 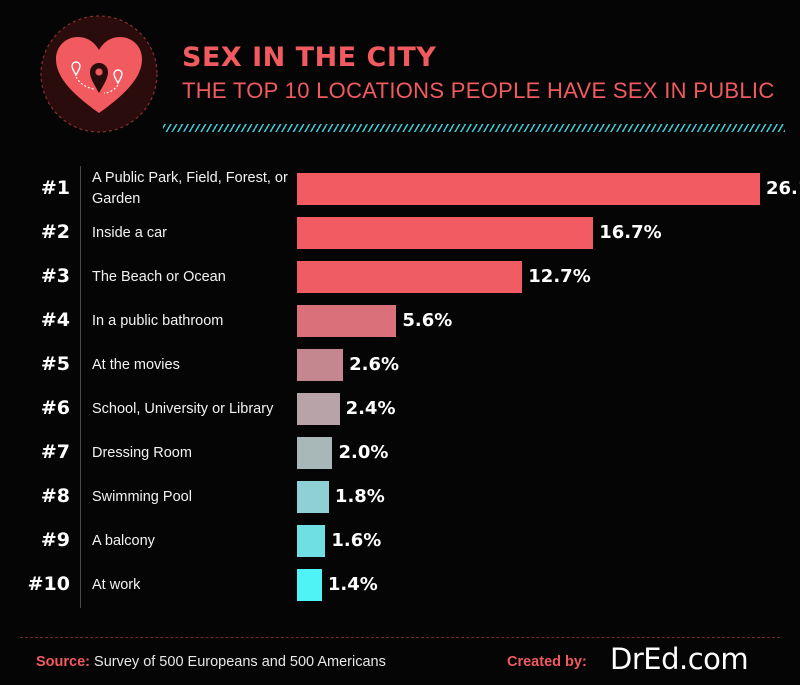 What do you see at coordinates (630, 232) in the screenshot?
I see `value-label: 16.7%` at bounding box center [630, 232].